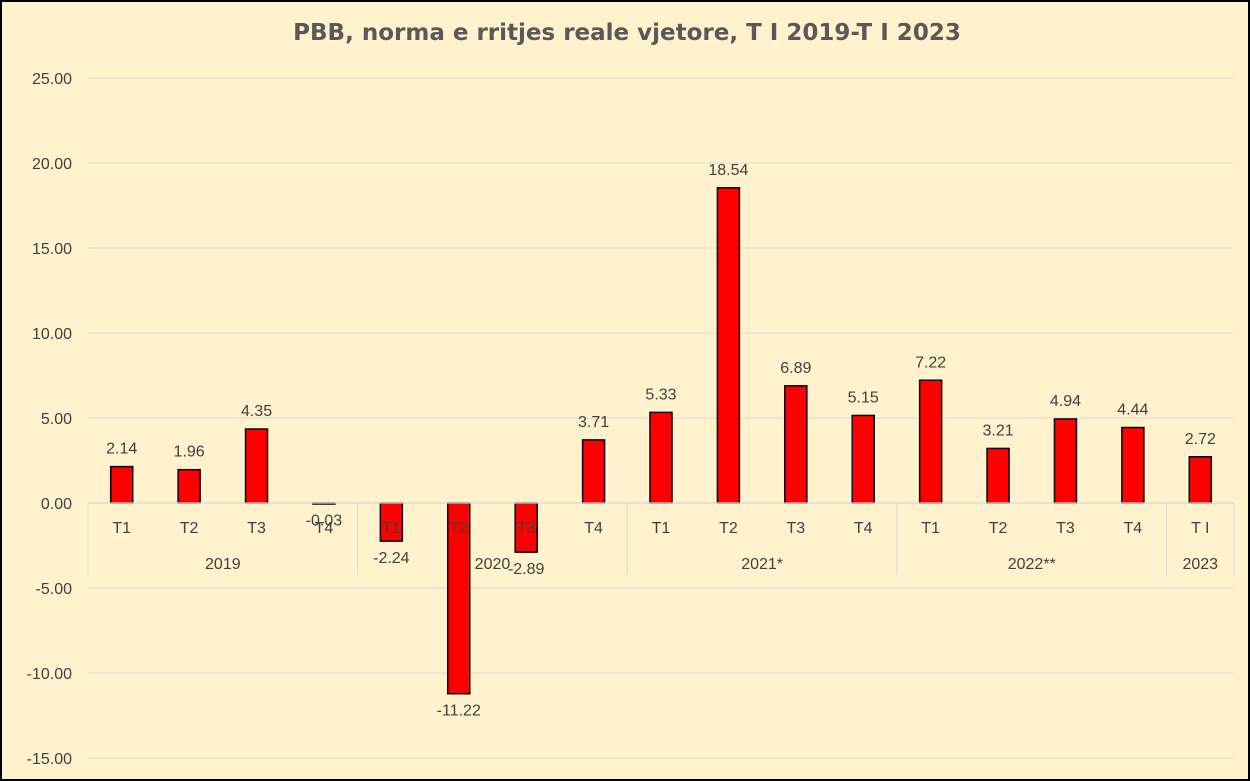 This screenshot has width=1250, height=781. What do you see at coordinates (49, 759) in the screenshot?
I see `y-tick-label: -15.00` at bounding box center [49, 759].